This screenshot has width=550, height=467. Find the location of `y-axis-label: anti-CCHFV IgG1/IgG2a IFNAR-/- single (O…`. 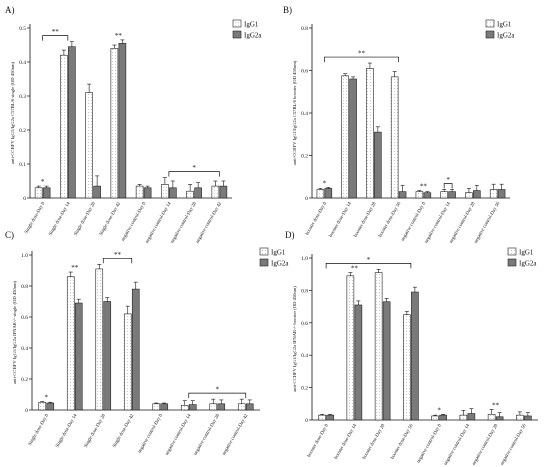

y-axis-label: anti-CCHFV IgG1/IgG2a IFNAR-/- single (O… is located at coordinates (14, 332).